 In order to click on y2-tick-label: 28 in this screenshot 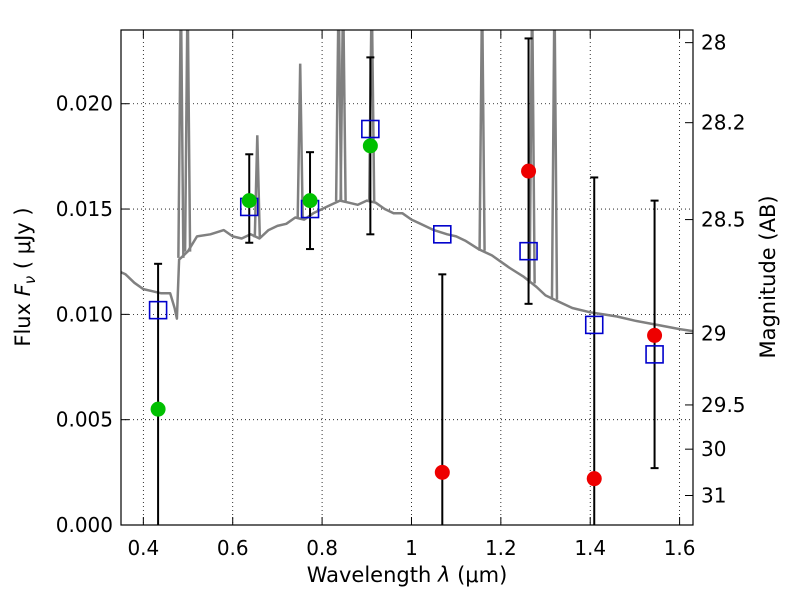, I will do `click(713, 43)`.